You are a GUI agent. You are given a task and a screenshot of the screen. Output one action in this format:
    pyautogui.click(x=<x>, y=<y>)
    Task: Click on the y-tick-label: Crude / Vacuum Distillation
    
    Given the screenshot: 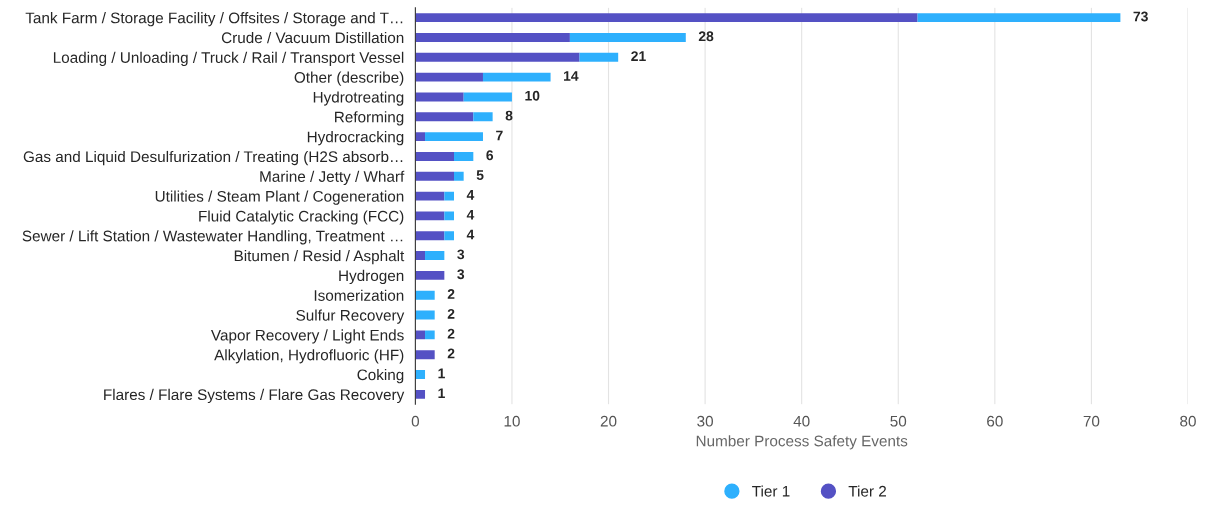 What is the action you would take?
    pyautogui.click(x=312, y=37)
    